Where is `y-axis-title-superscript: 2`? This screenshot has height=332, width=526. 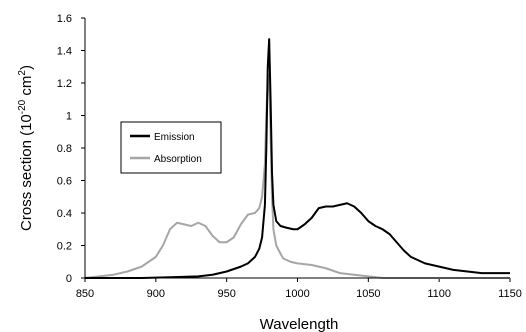 y-axis-title-superscript: 2 is located at coordinates (22, 73).